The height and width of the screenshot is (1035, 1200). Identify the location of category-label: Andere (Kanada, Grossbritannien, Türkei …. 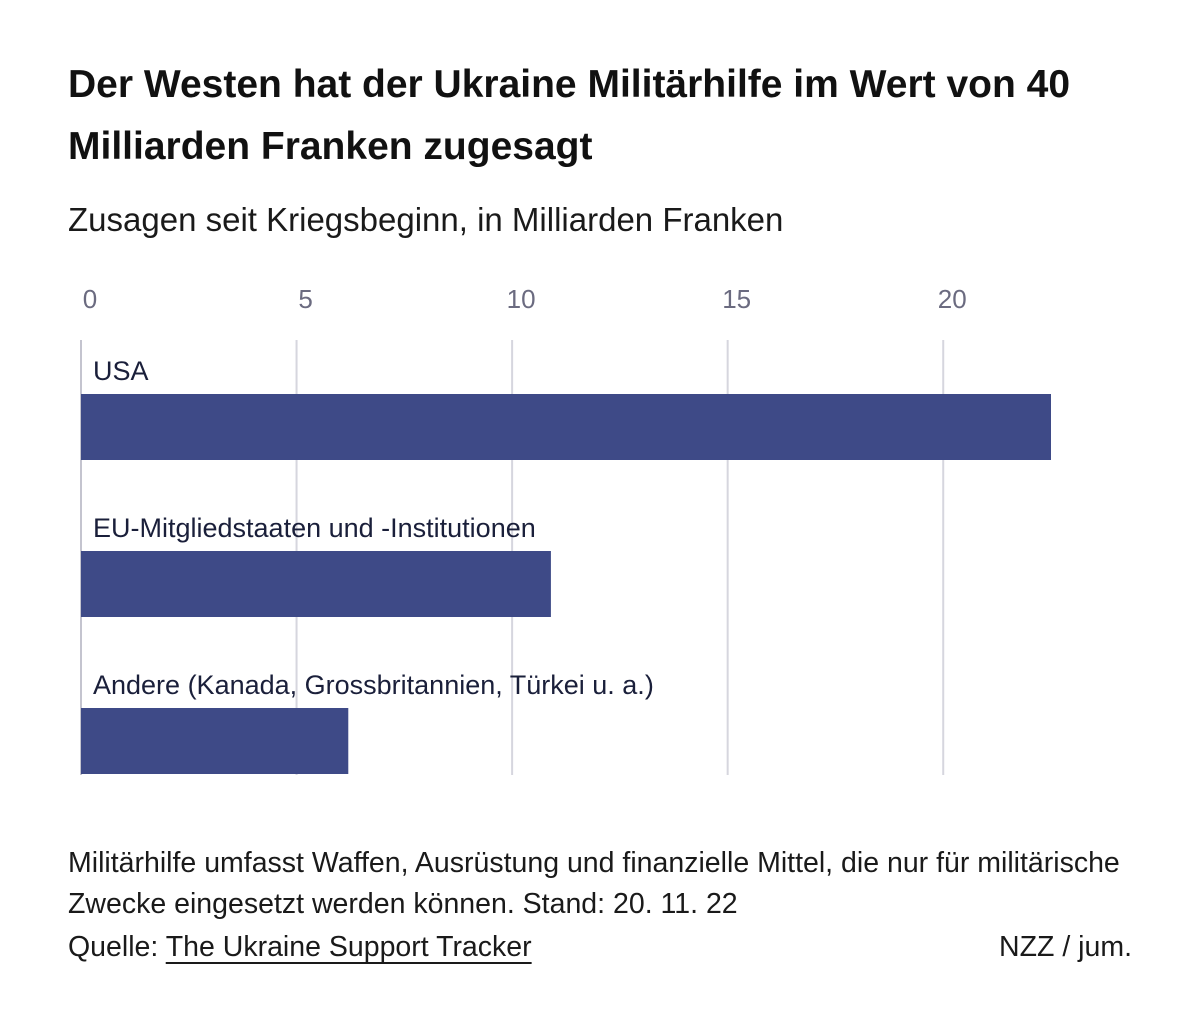
(373, 685).